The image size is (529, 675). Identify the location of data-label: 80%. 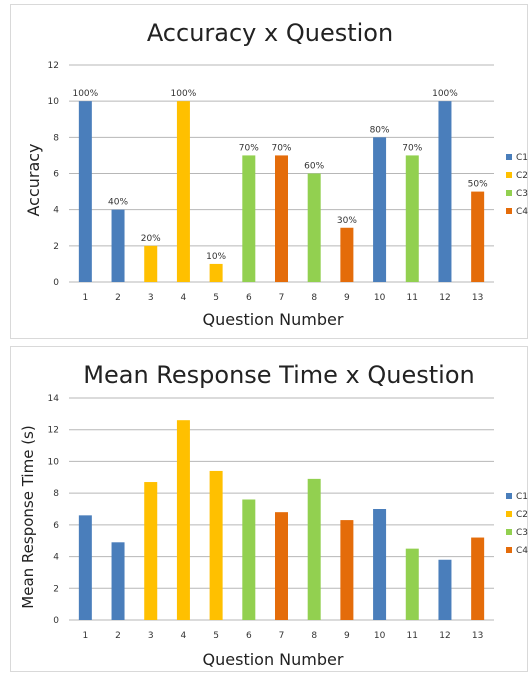
(380, 130).